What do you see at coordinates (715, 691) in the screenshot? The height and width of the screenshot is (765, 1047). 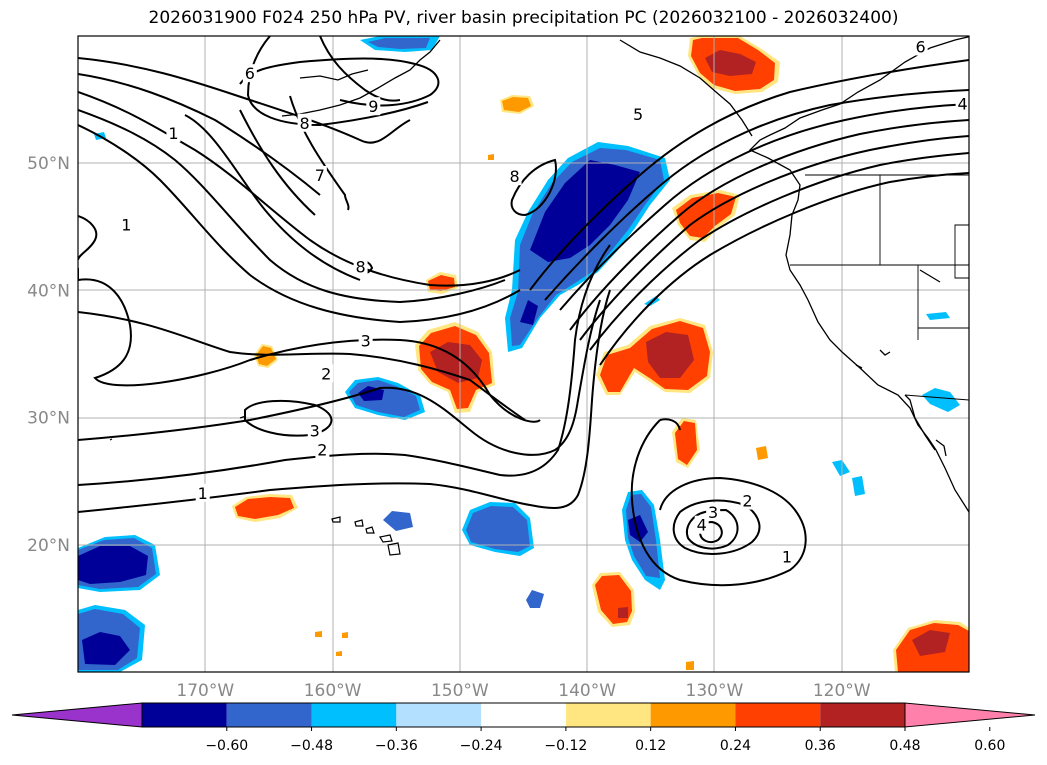 I see `lon-tick-label: 130°W` at bounding box center [715, 691].